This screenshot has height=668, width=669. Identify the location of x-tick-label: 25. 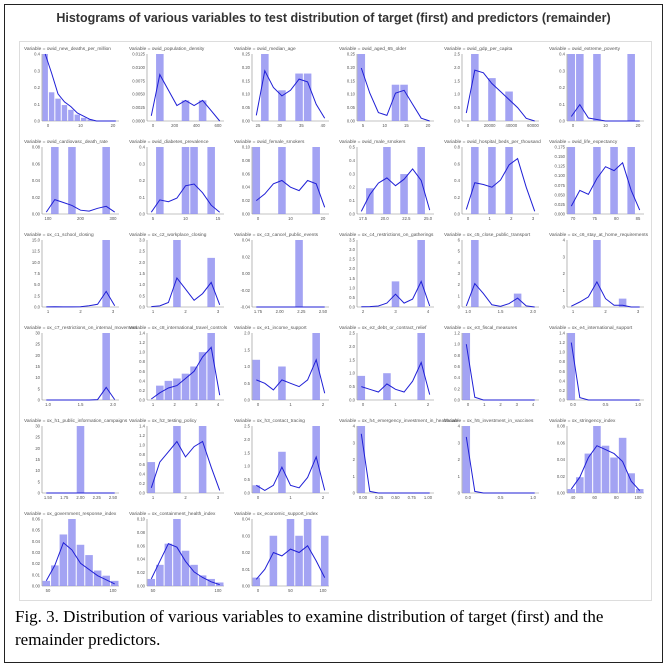
(258, 125).